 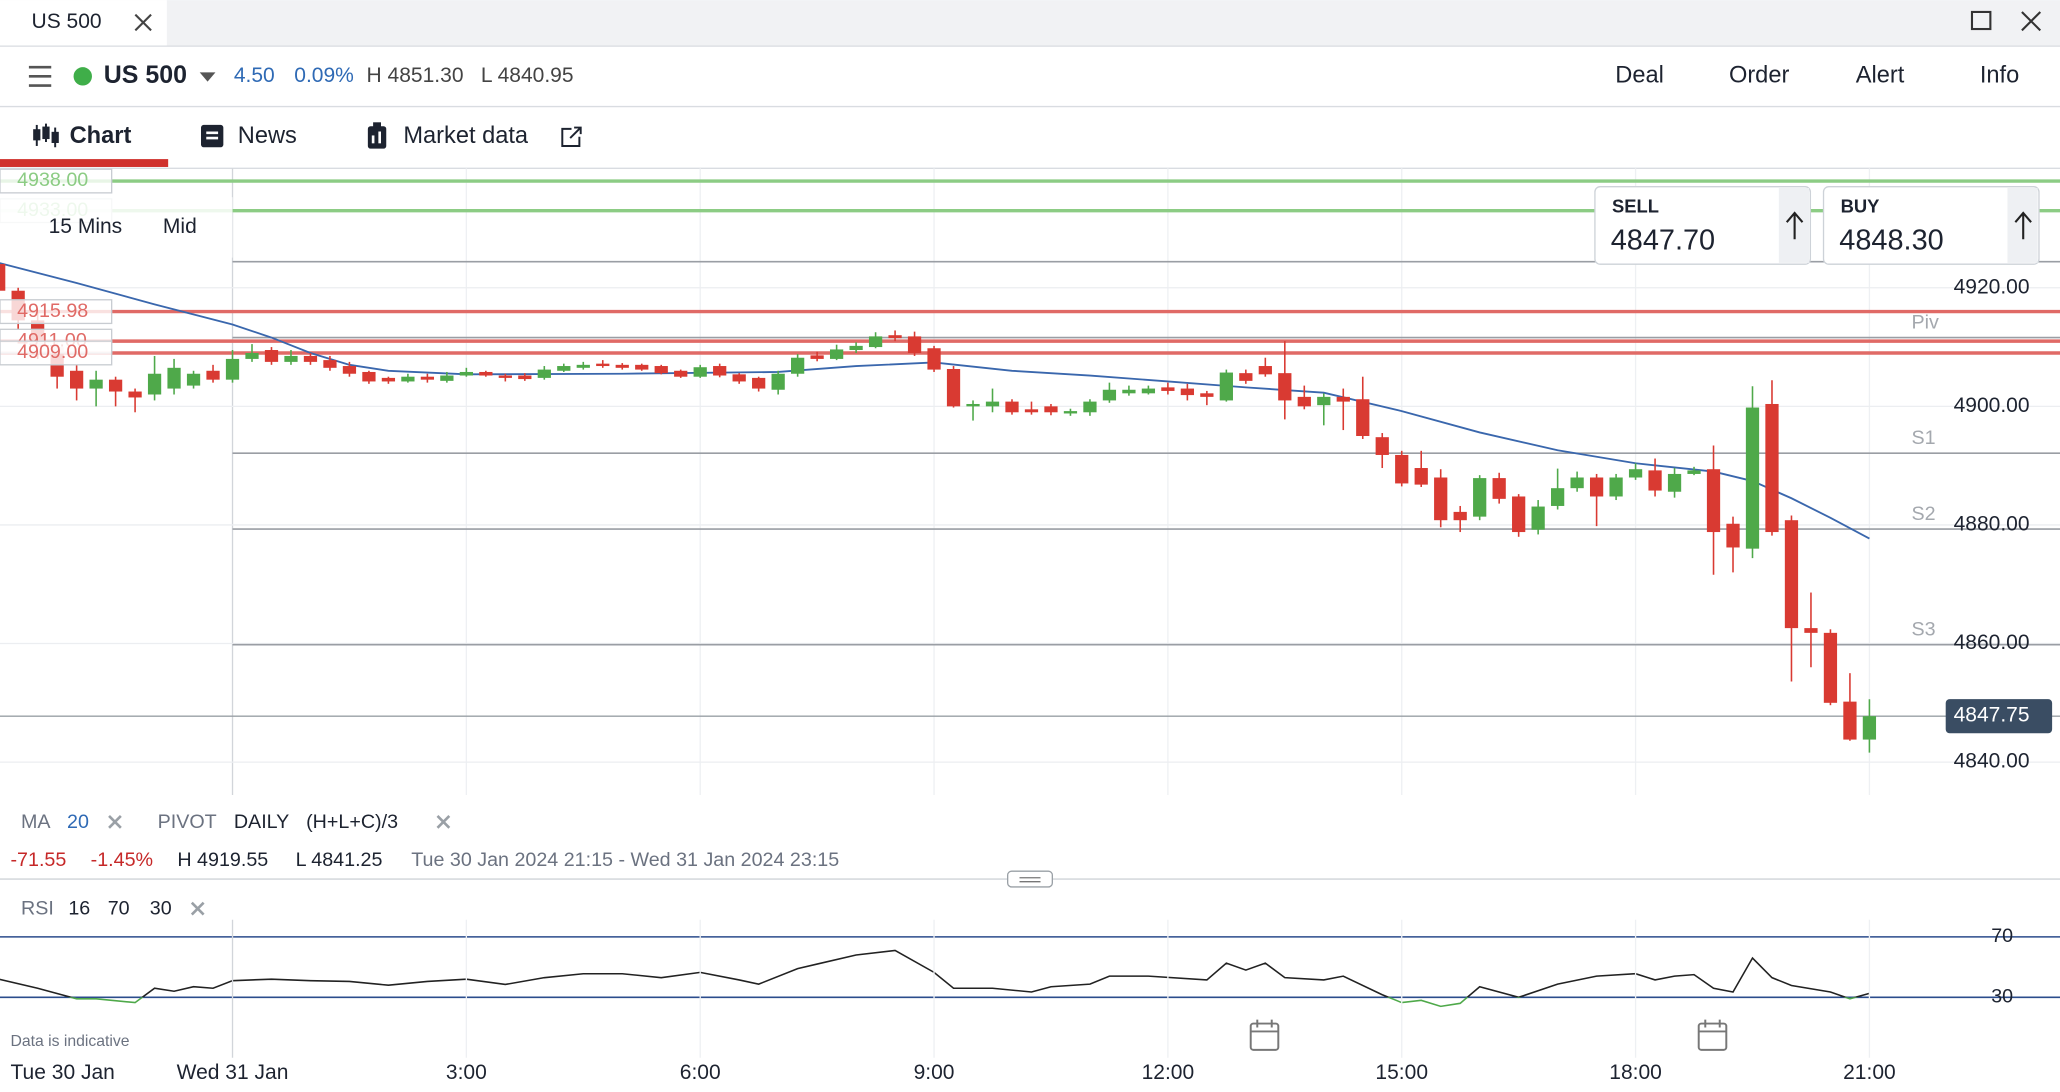 I want to click on rsi-lower: 30, so click(x=161, y=908).